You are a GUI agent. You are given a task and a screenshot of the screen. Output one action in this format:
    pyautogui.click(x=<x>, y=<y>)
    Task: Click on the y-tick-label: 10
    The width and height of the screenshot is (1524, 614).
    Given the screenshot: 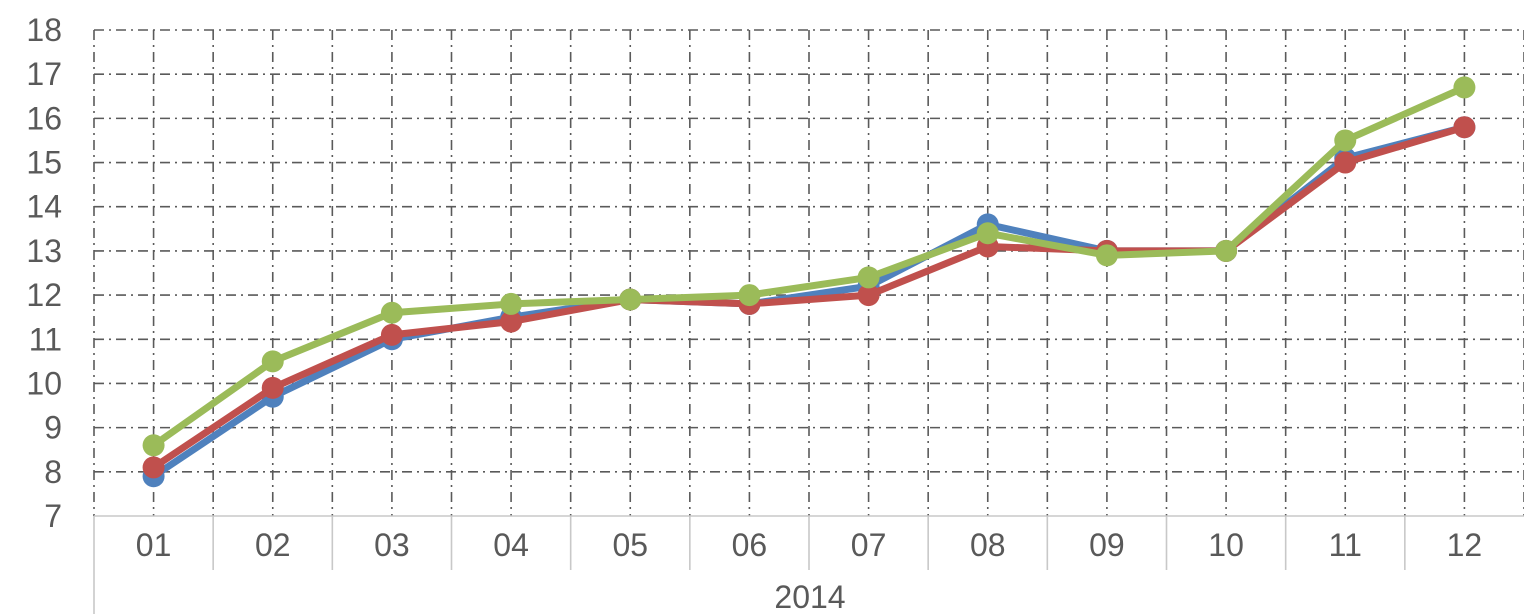 What is the action you would take?
    pyautogui.click(x=44, y=383)
    